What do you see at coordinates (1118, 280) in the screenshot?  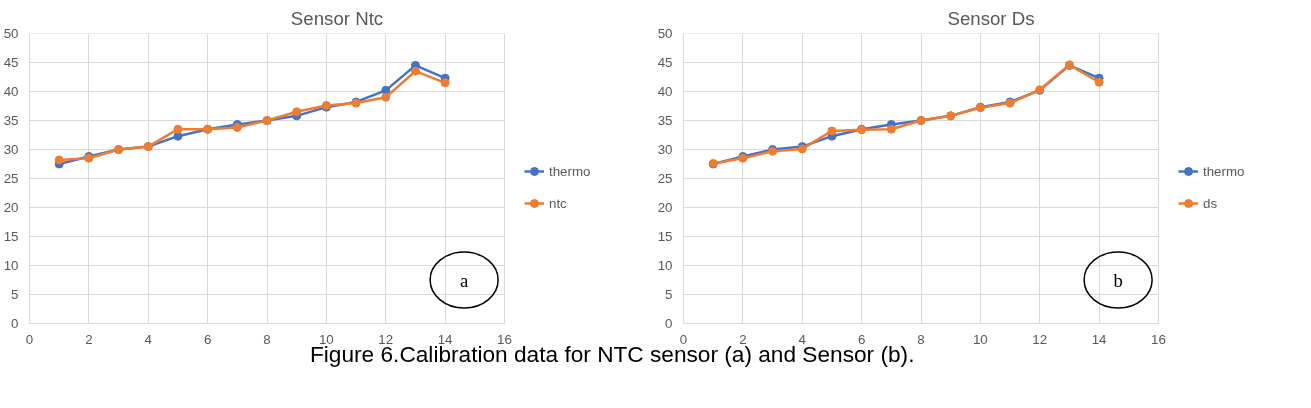 I see `annotation: b` at bounding box center [1118, 280].